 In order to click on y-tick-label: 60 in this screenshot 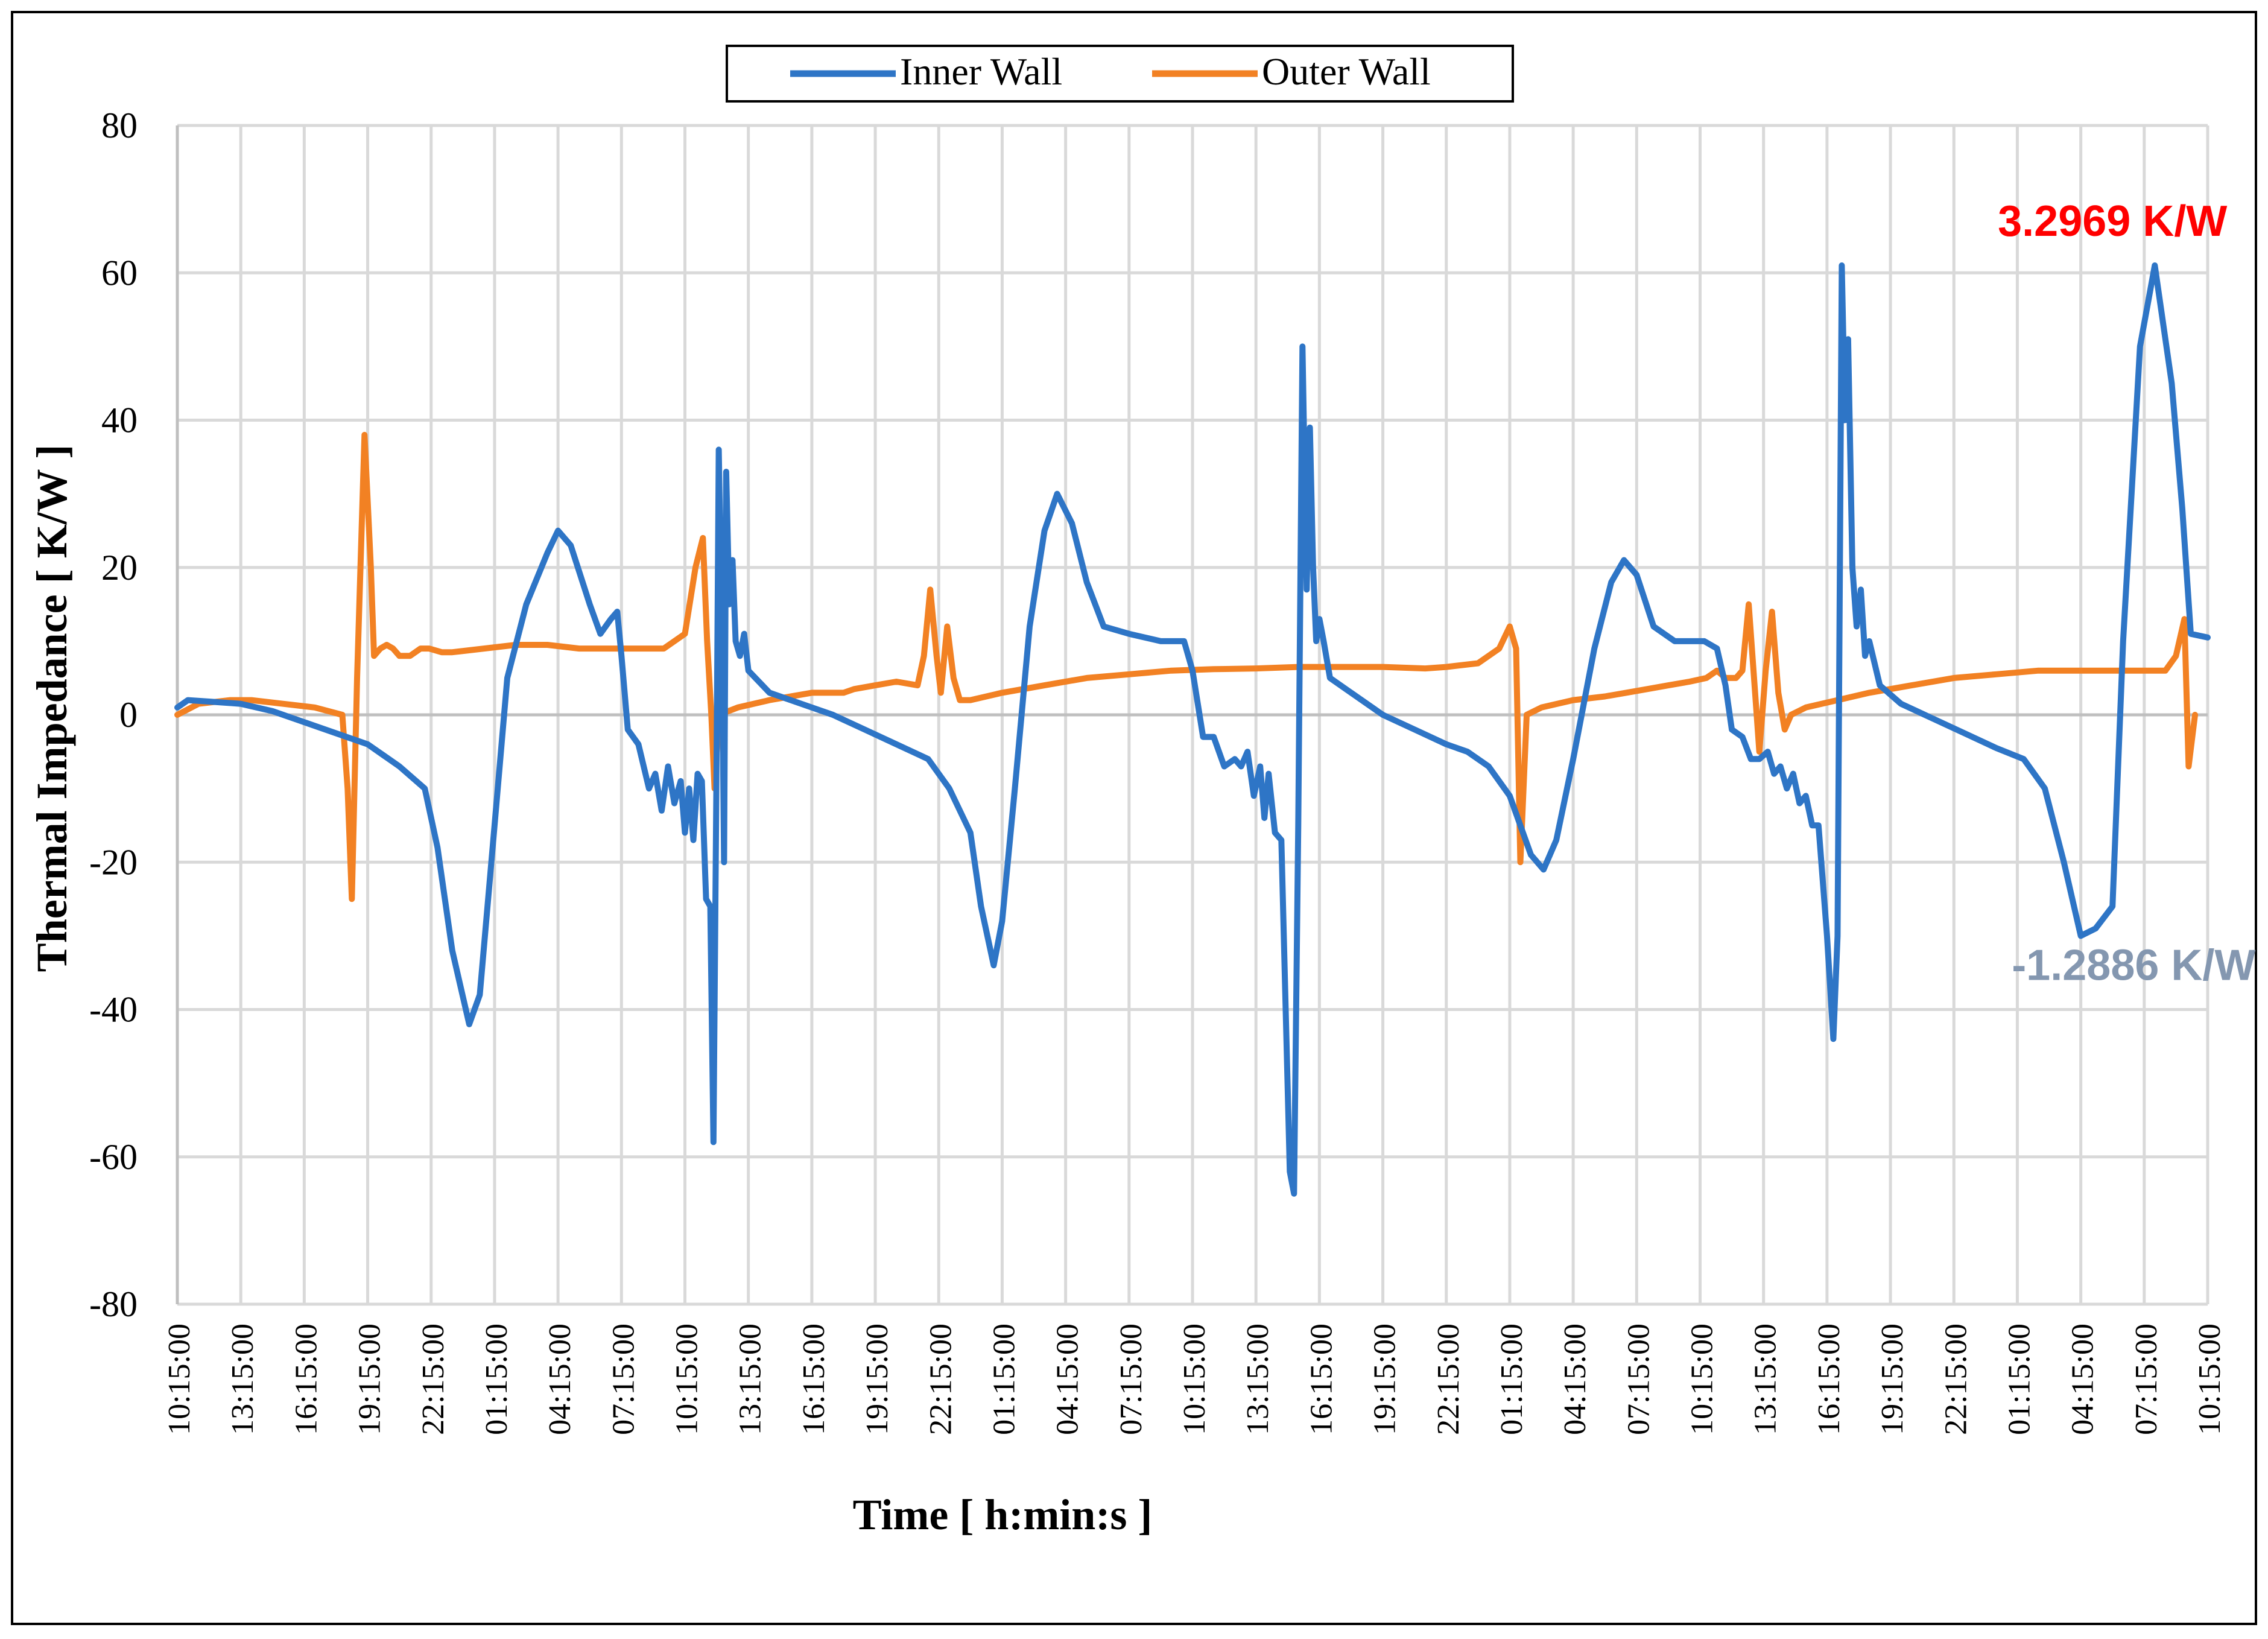, I will do `click(119, 273)`.